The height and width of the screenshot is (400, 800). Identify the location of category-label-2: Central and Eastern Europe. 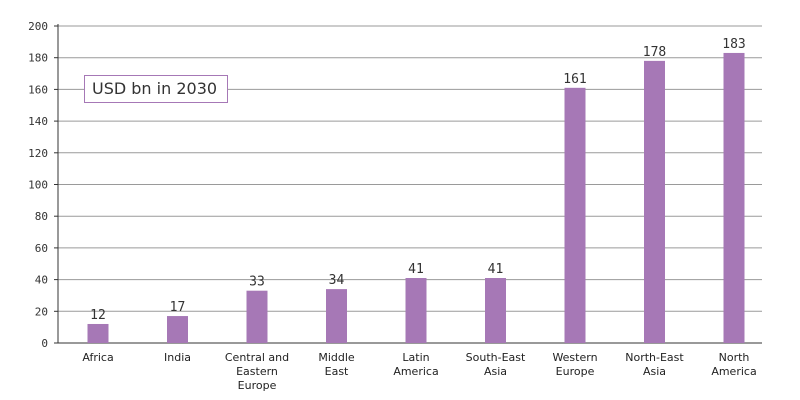
(257, 371).